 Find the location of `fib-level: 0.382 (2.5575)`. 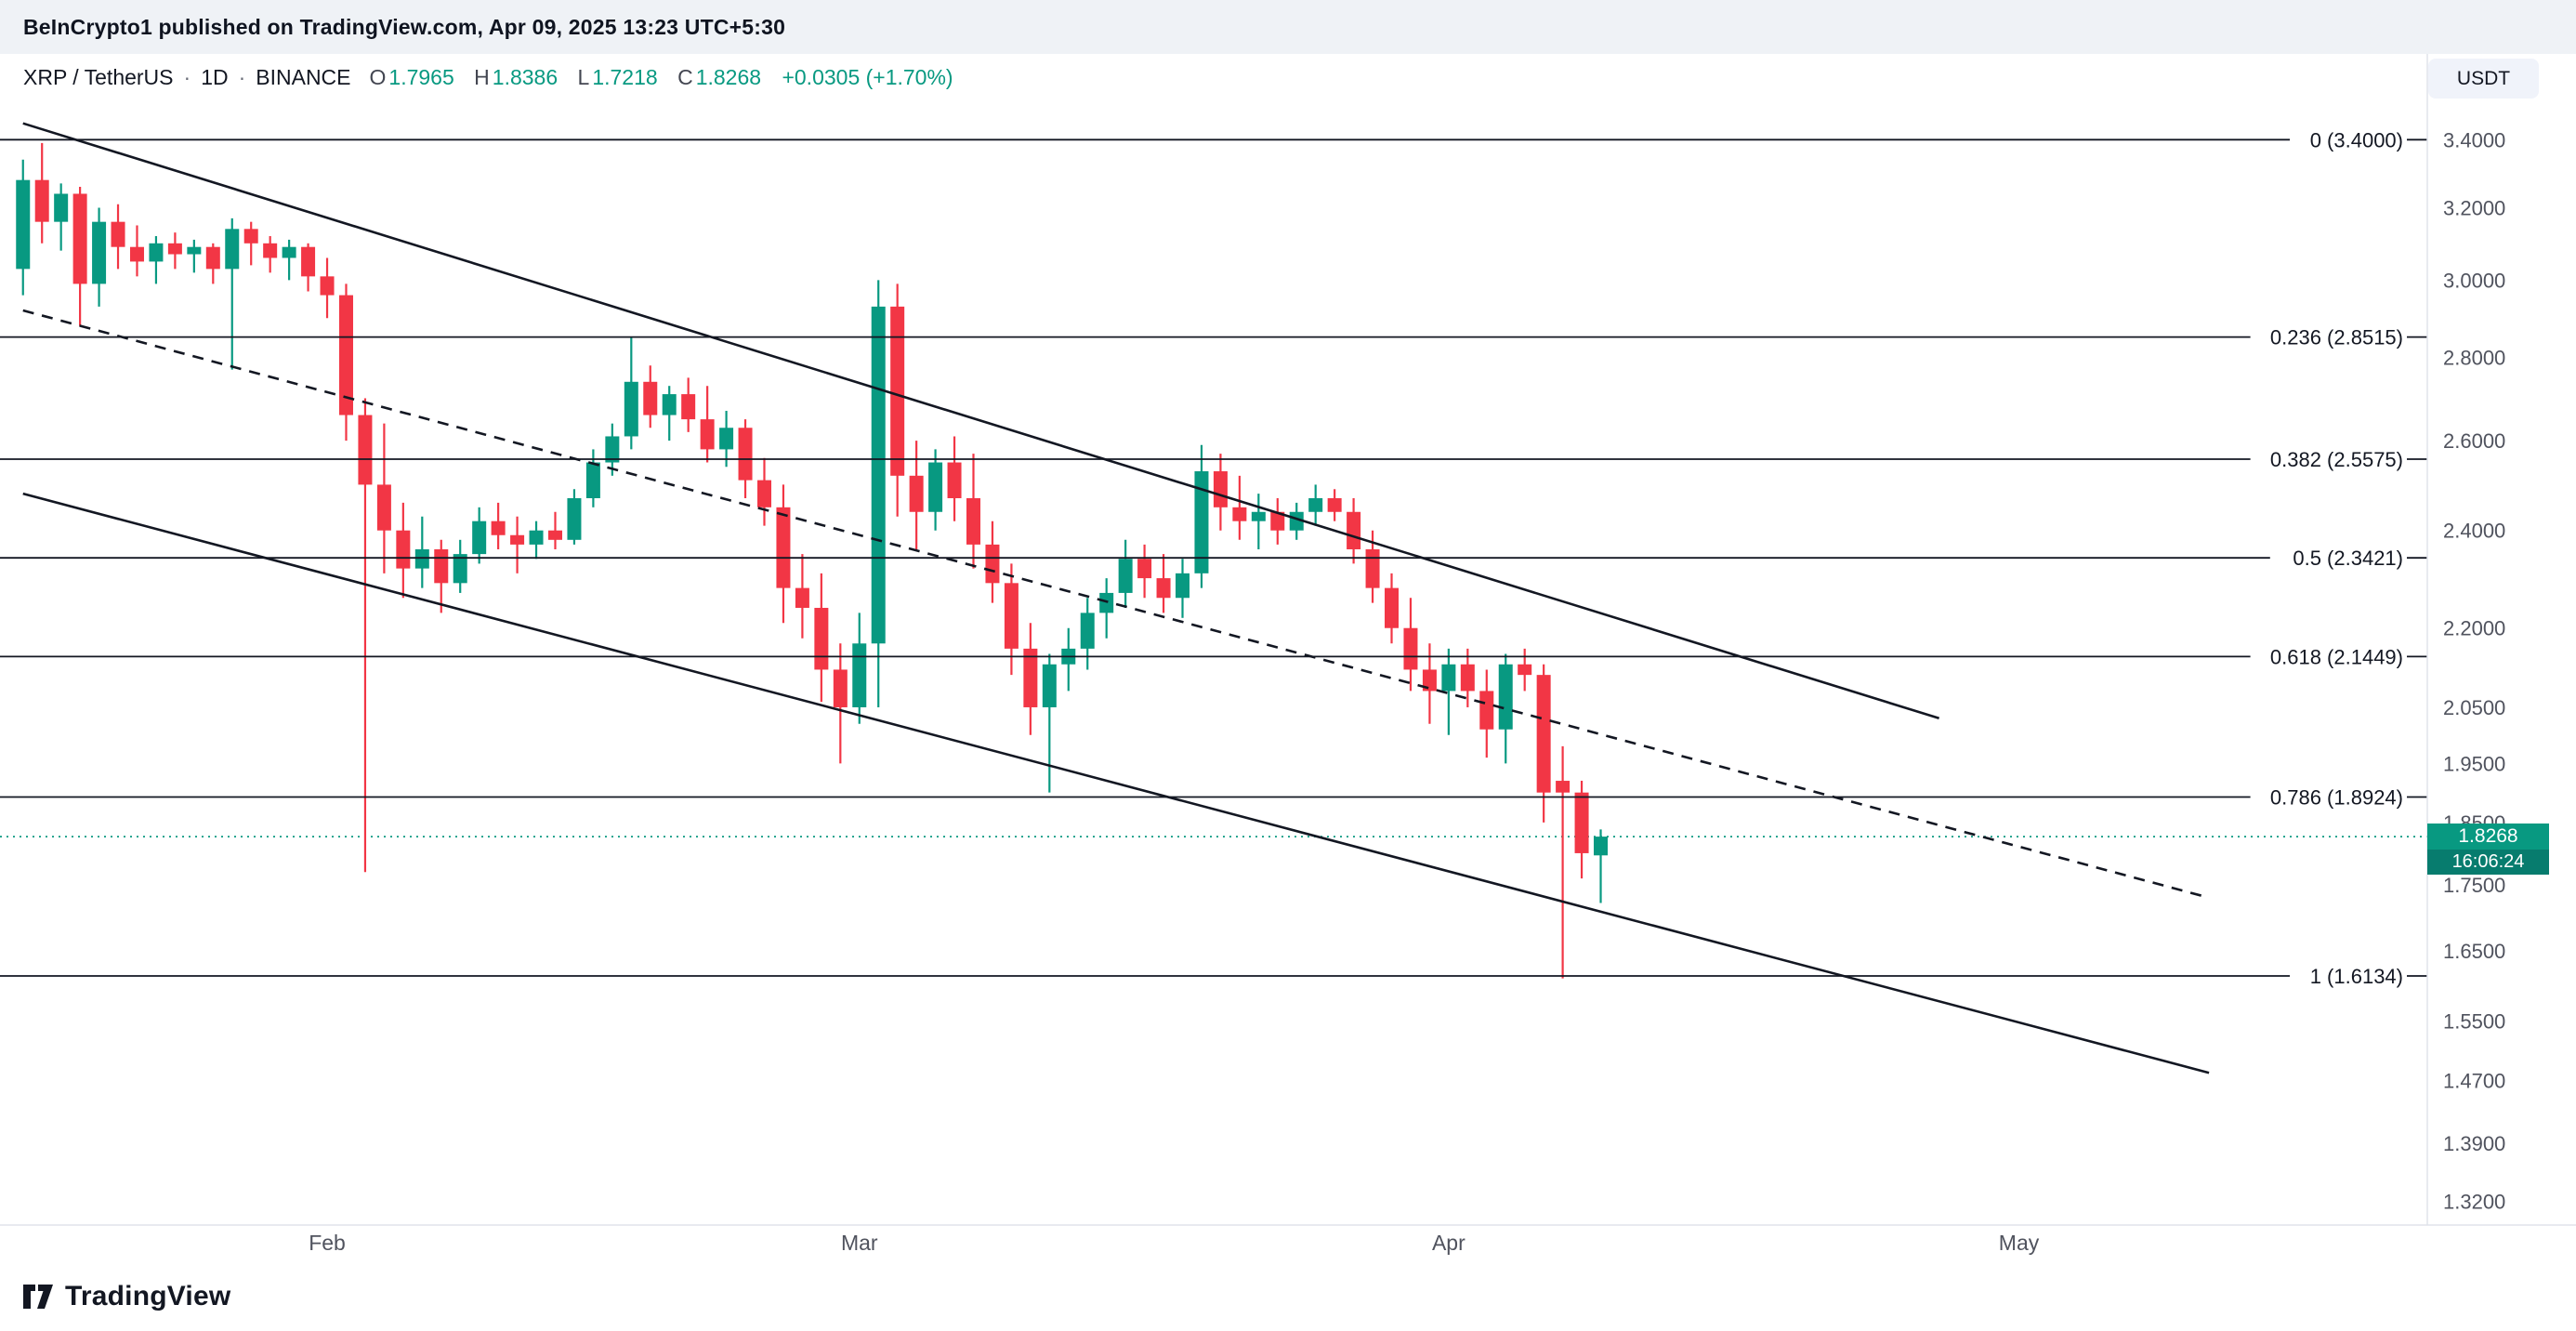

fib-level: 0.382 (2.5575) is located at coordinates (1213, 460).